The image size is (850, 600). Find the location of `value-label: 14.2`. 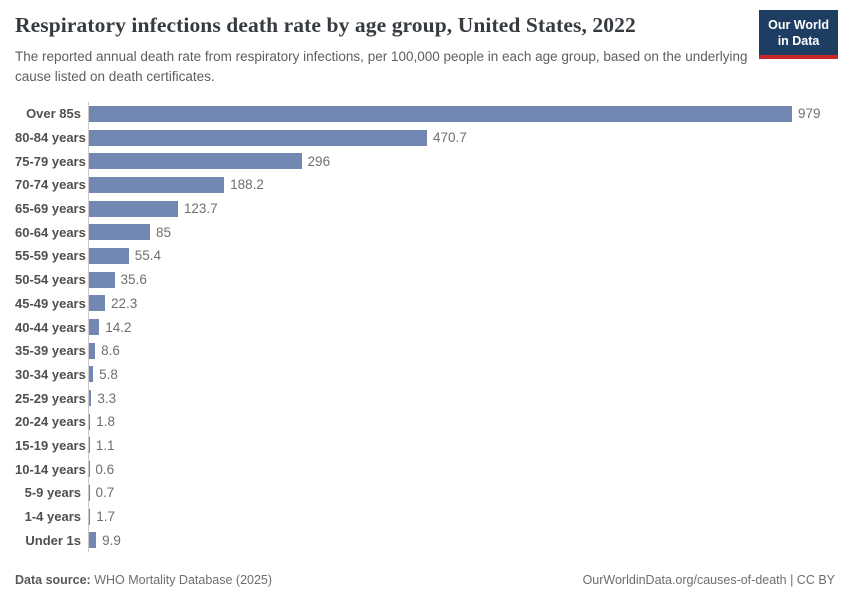

value-label: 14.2 is located at coordinates (118, 327).